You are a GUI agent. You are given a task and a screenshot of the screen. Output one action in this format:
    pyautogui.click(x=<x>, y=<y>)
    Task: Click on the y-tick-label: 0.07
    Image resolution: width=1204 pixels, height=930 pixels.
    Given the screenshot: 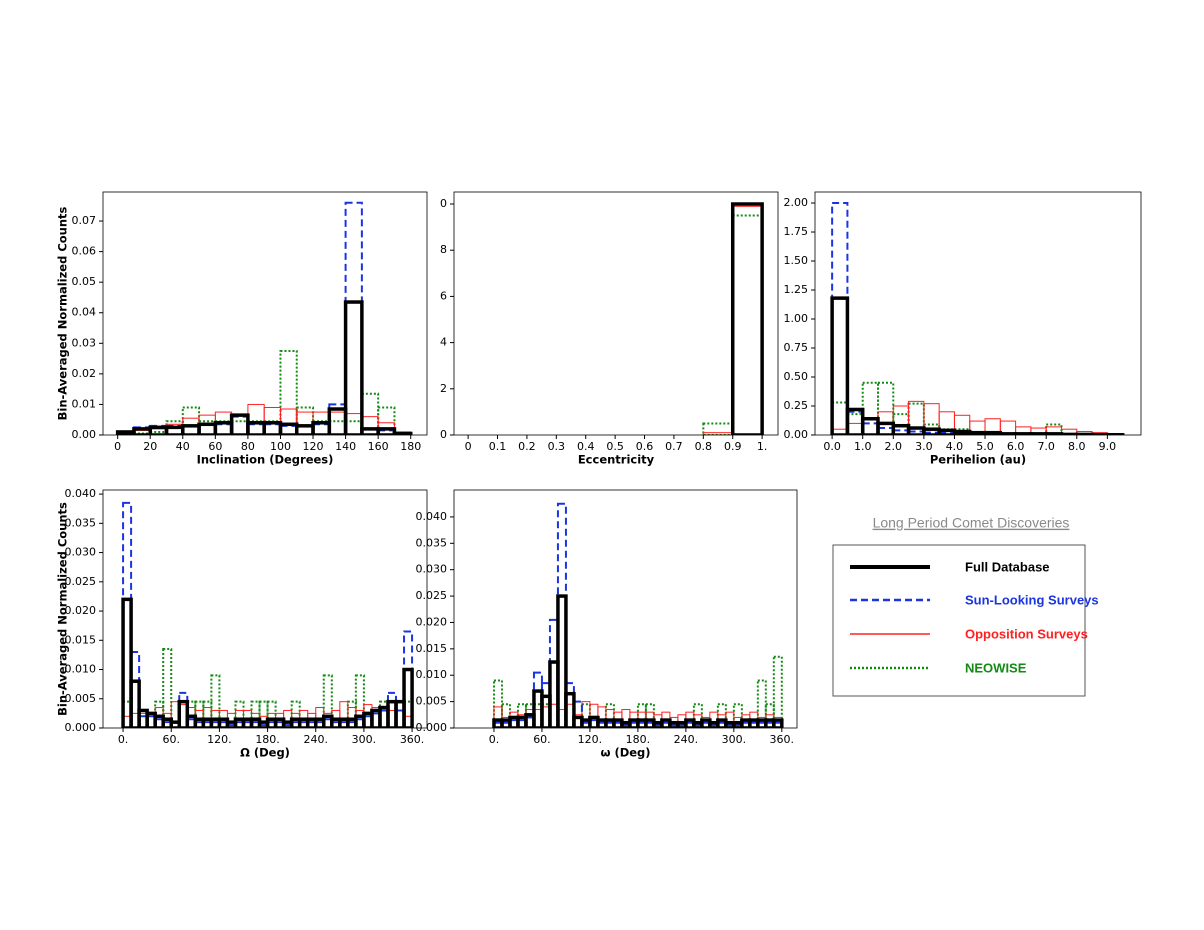 What is the action you would take?
    pyautogui.click(x=84, y=220)
    